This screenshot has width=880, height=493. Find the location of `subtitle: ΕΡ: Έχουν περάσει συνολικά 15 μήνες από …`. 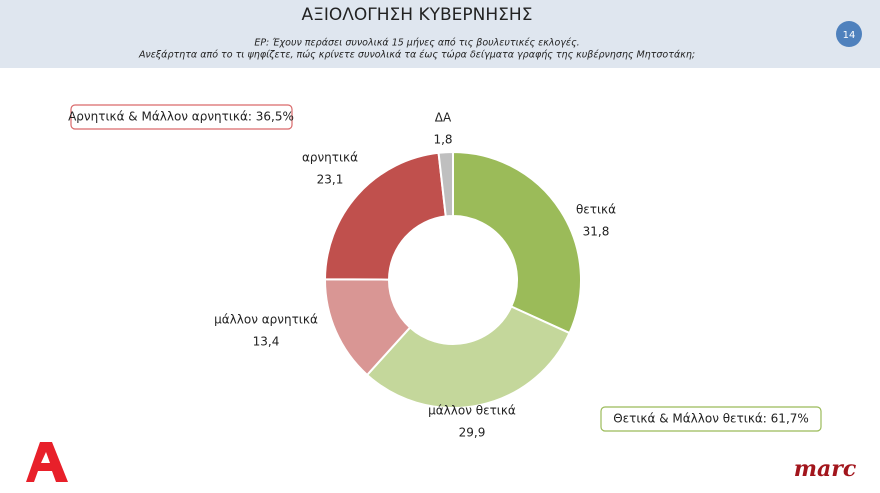

subtitle: ΕΡ: Έχουν περάσει συνολικά 15 μήνες από … is located at coordinates (416, 43).